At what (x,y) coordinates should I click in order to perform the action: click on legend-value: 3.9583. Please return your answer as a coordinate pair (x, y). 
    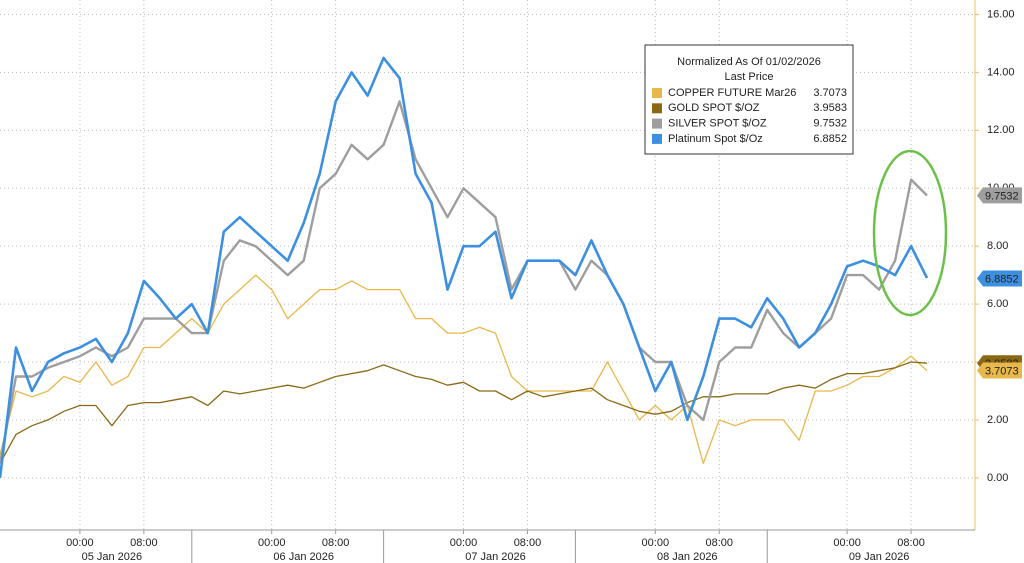
    Looking at the image, I should click on (830, 108).